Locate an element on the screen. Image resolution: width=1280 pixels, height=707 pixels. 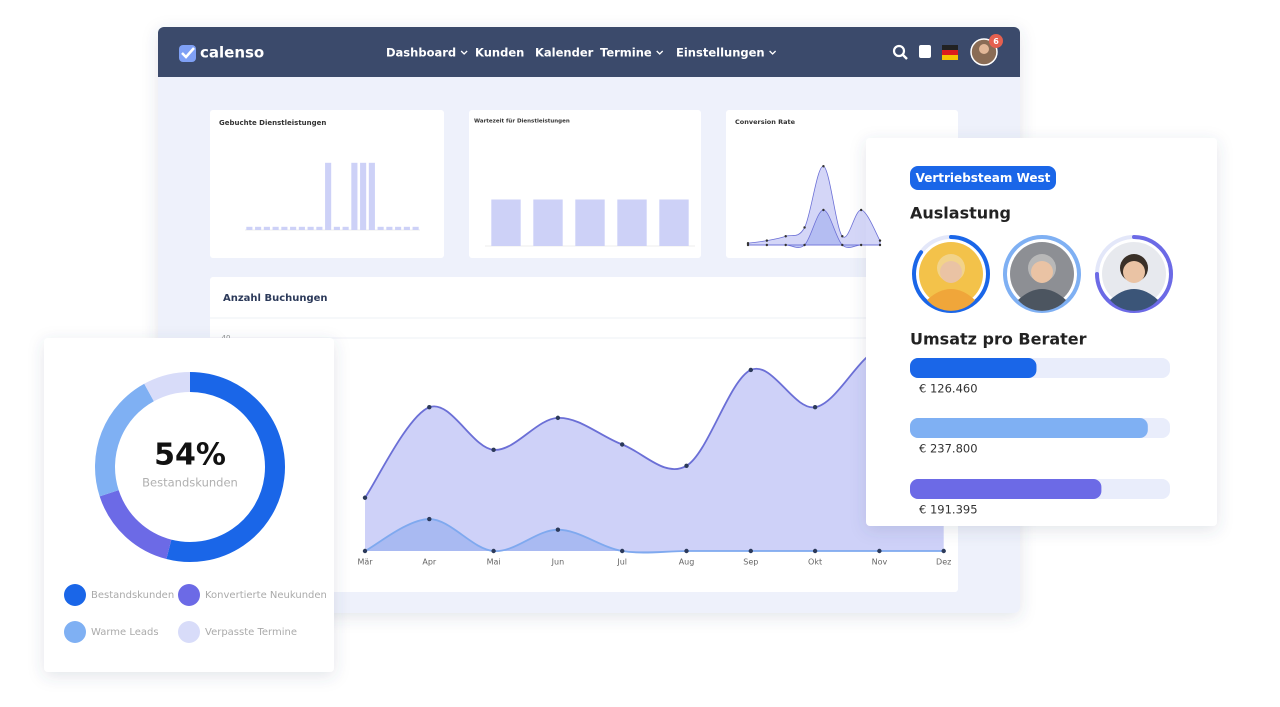
x-tick-label: Aug is located at coordinates (687, 562).